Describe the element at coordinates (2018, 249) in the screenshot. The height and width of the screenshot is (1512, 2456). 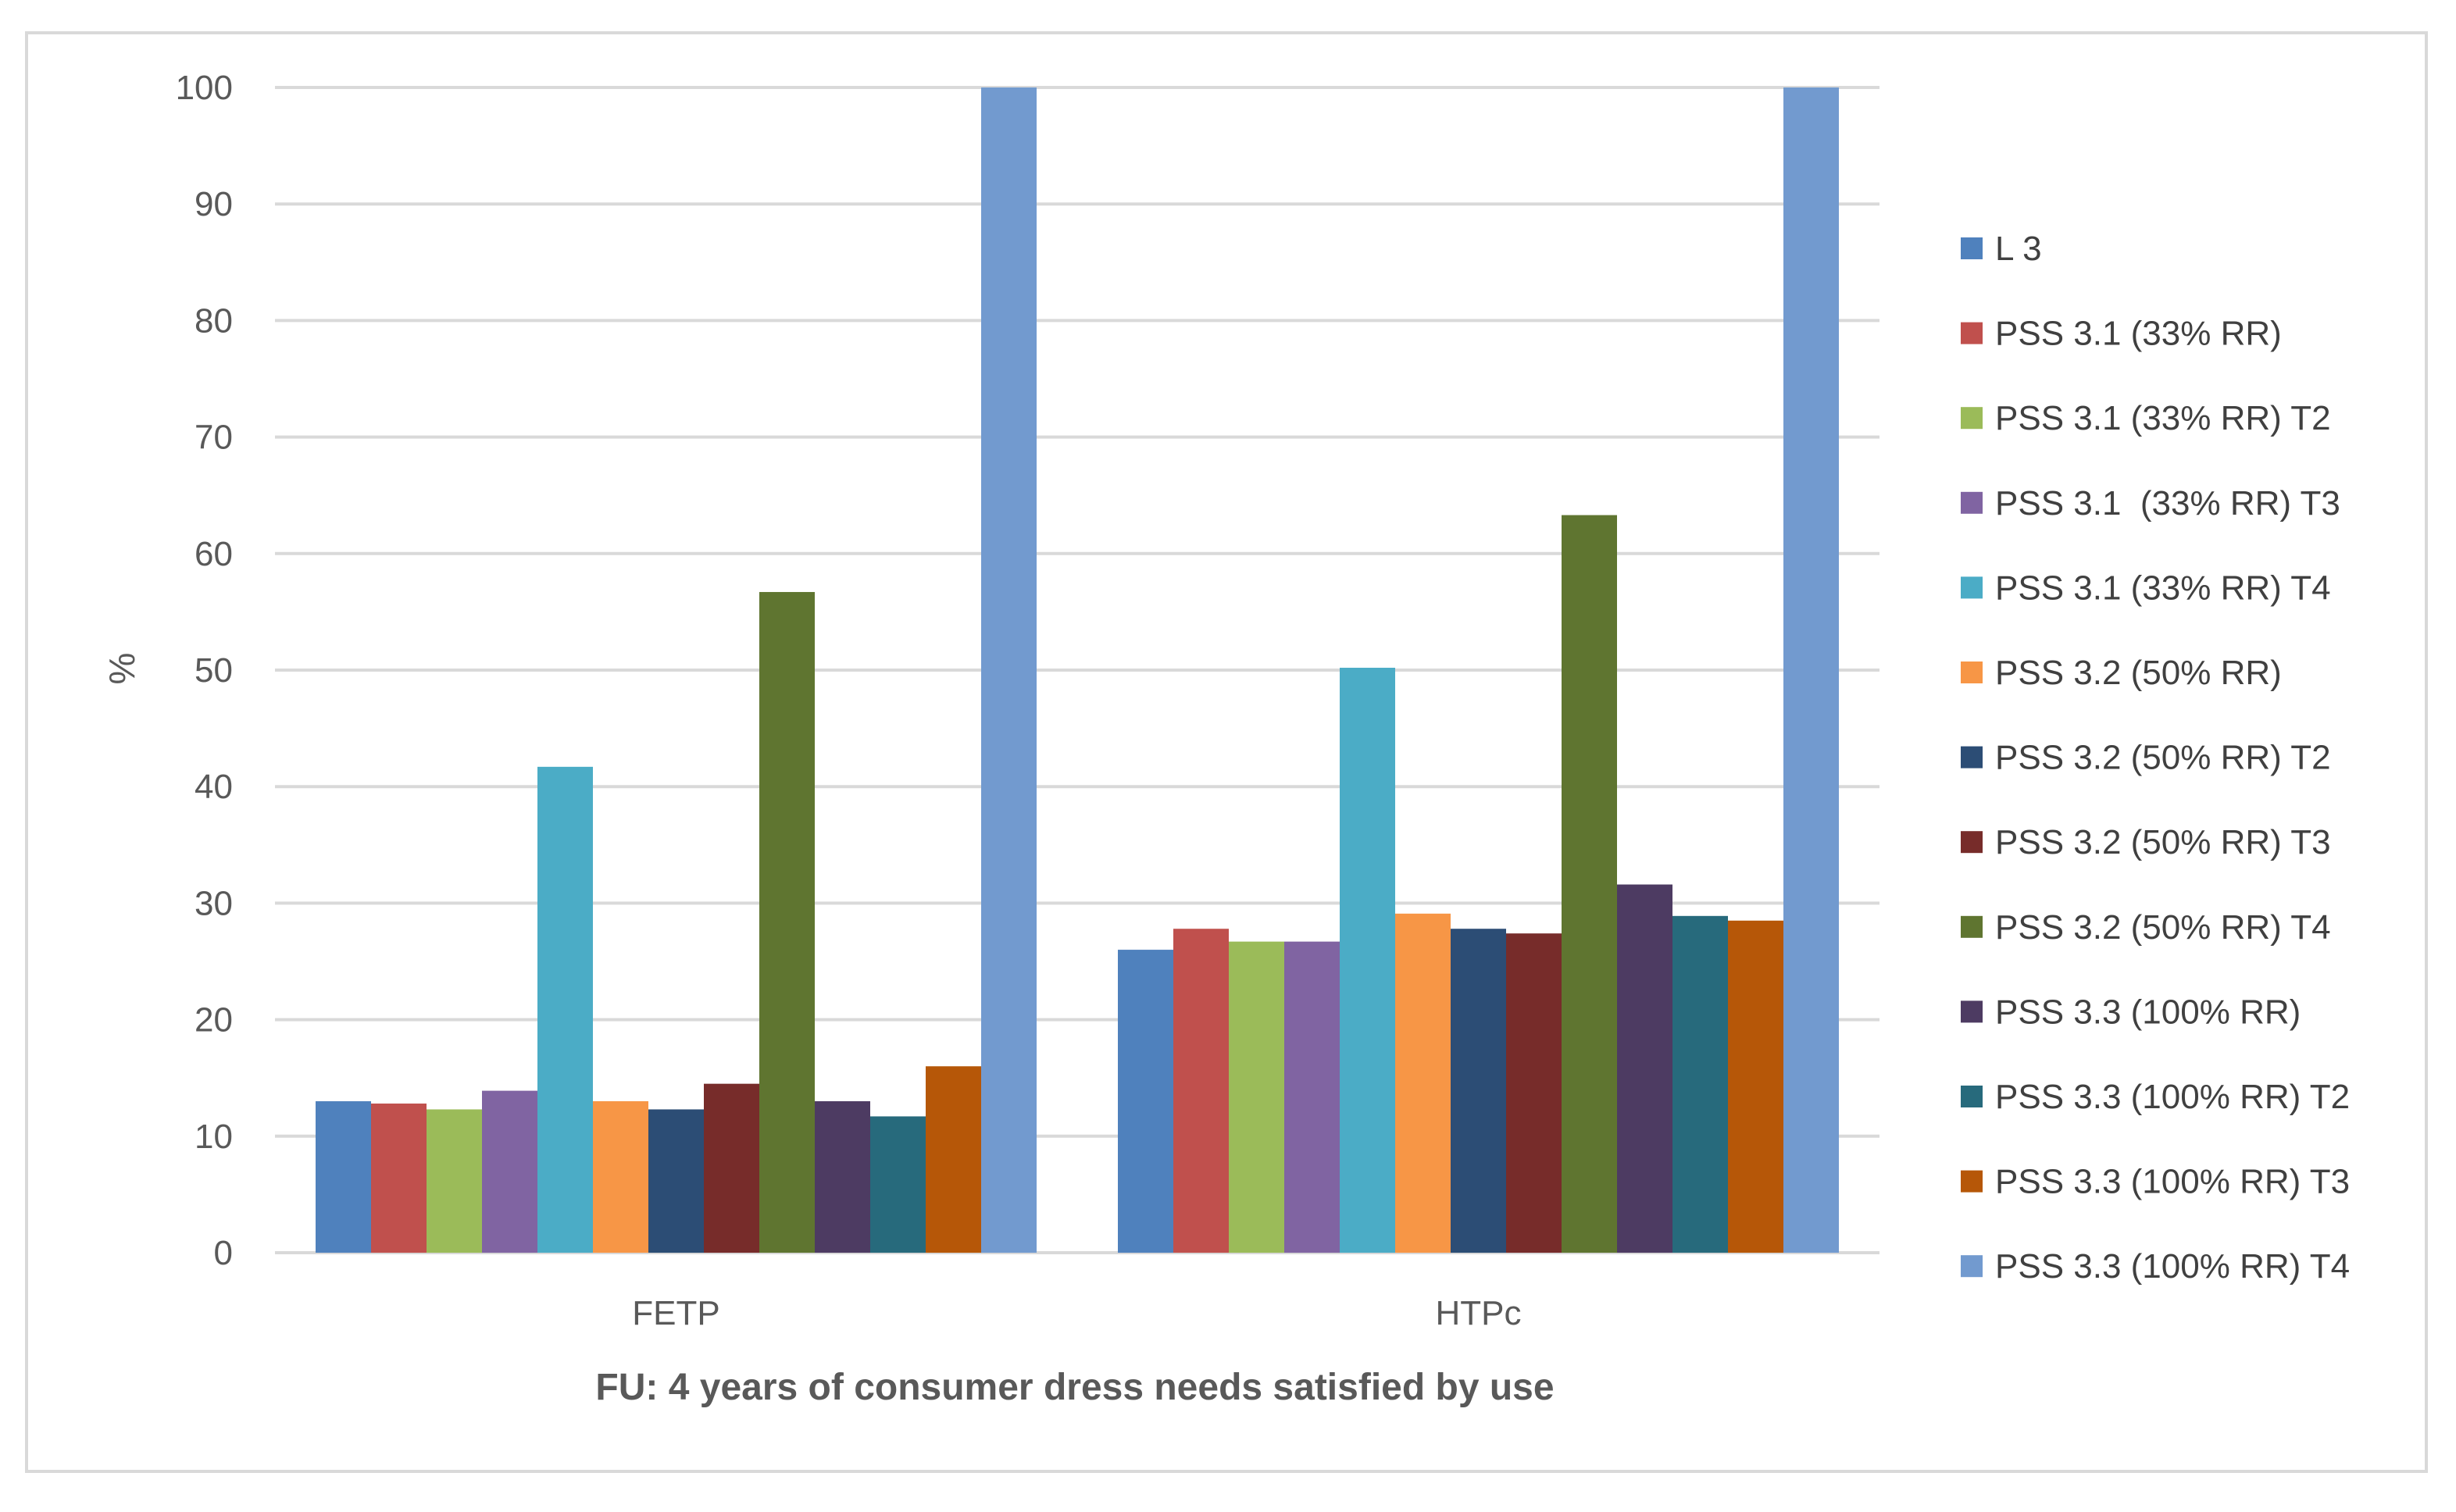
I see `legend-label: L 3` at that location.